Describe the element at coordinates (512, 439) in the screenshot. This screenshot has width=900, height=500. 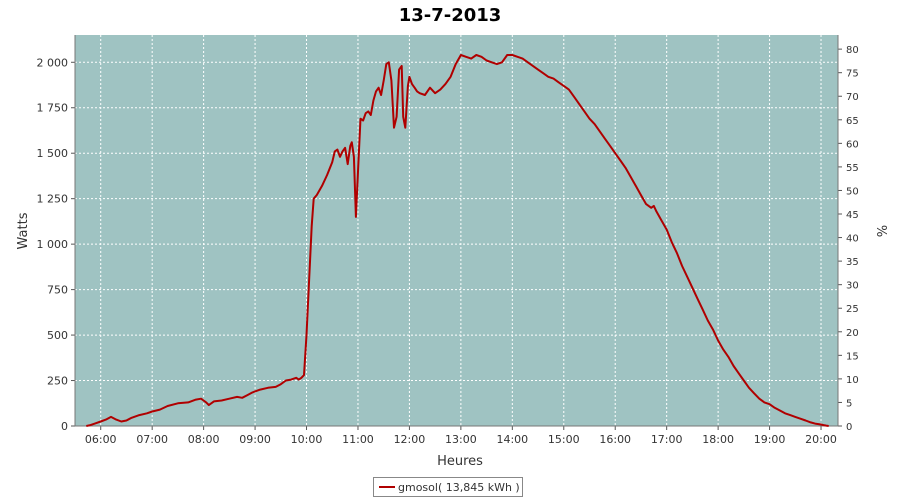
I see `x-tick-label: 14:00` at that location.